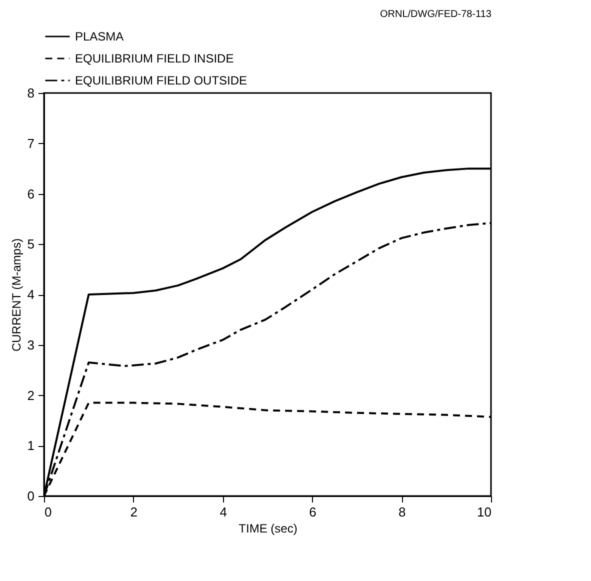  I want to click on x-tick-label: 2, so click(134, 512).